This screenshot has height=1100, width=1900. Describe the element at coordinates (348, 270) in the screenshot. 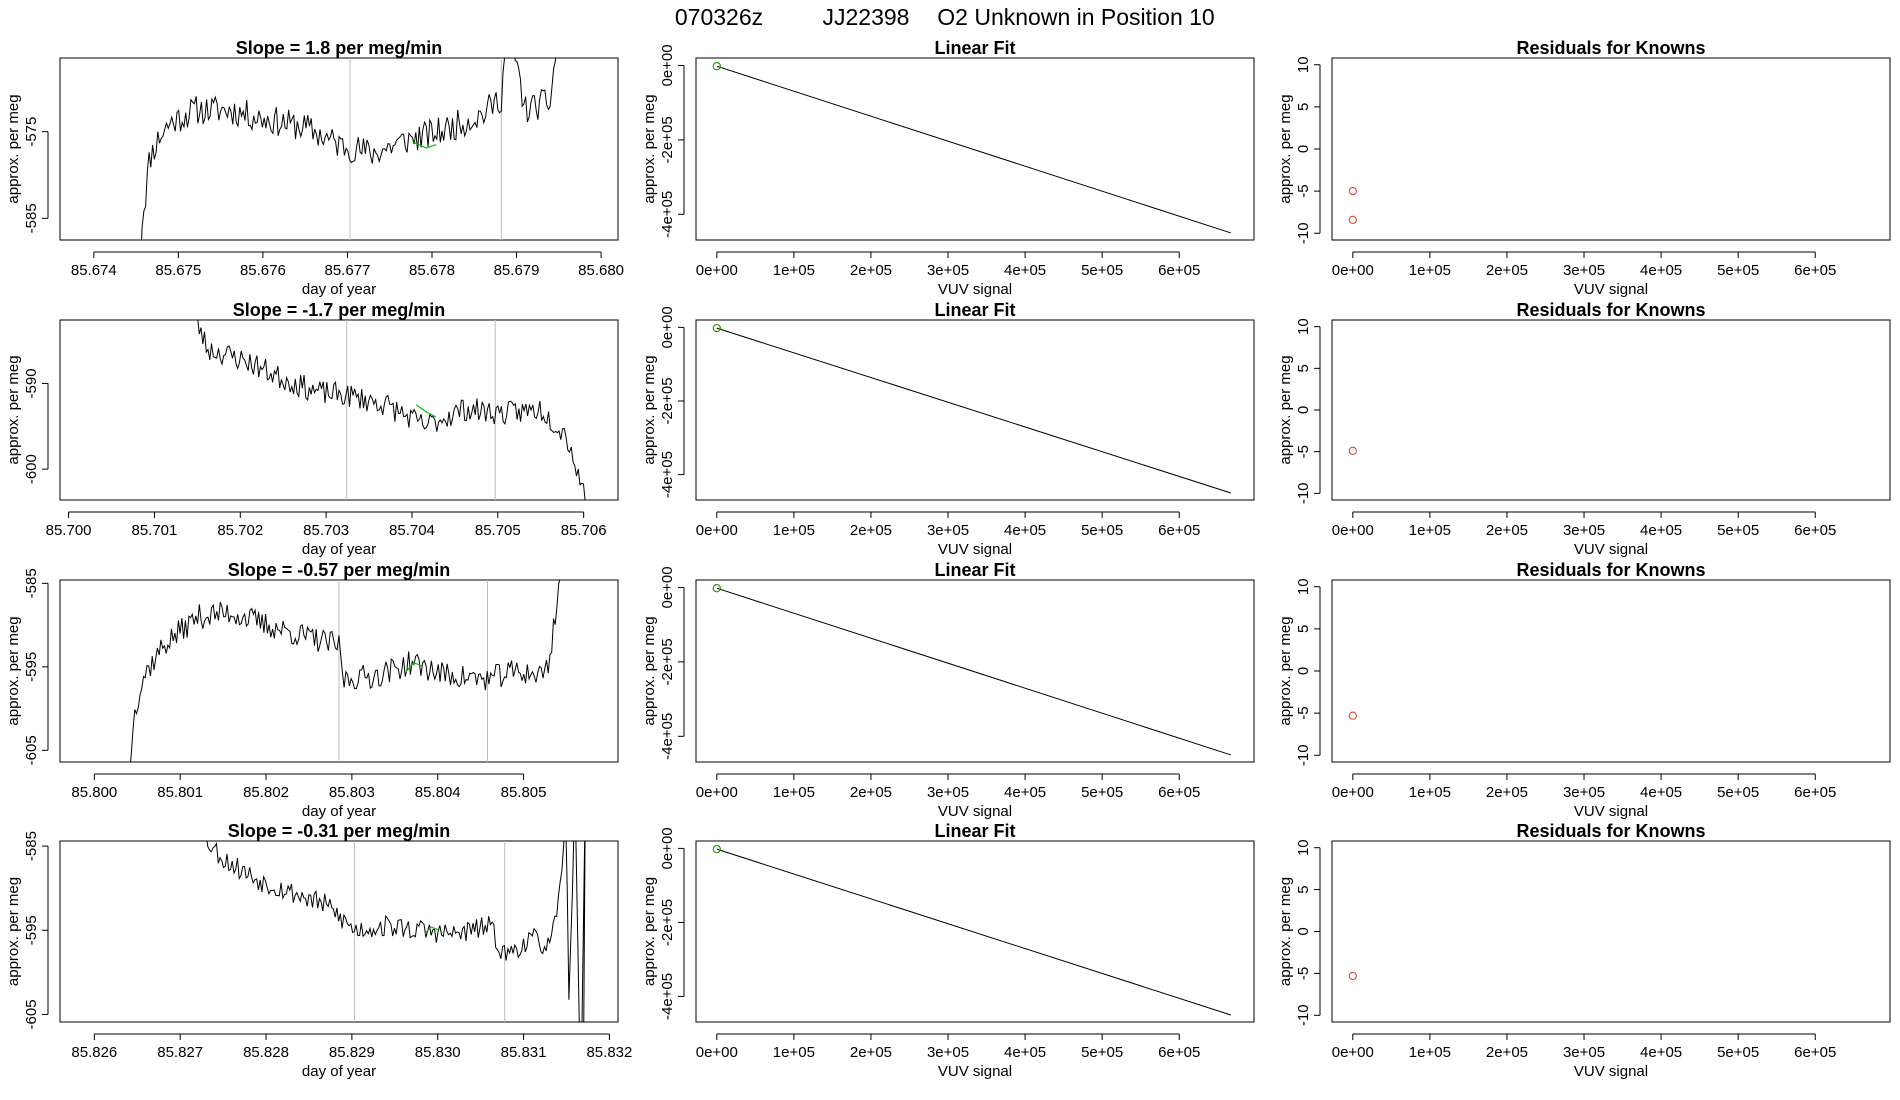

I see `x-tick-label: 85.677` at that location.